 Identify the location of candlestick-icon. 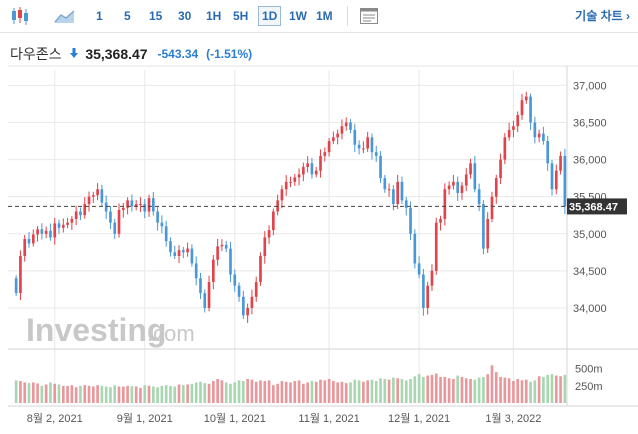
(21, 16).